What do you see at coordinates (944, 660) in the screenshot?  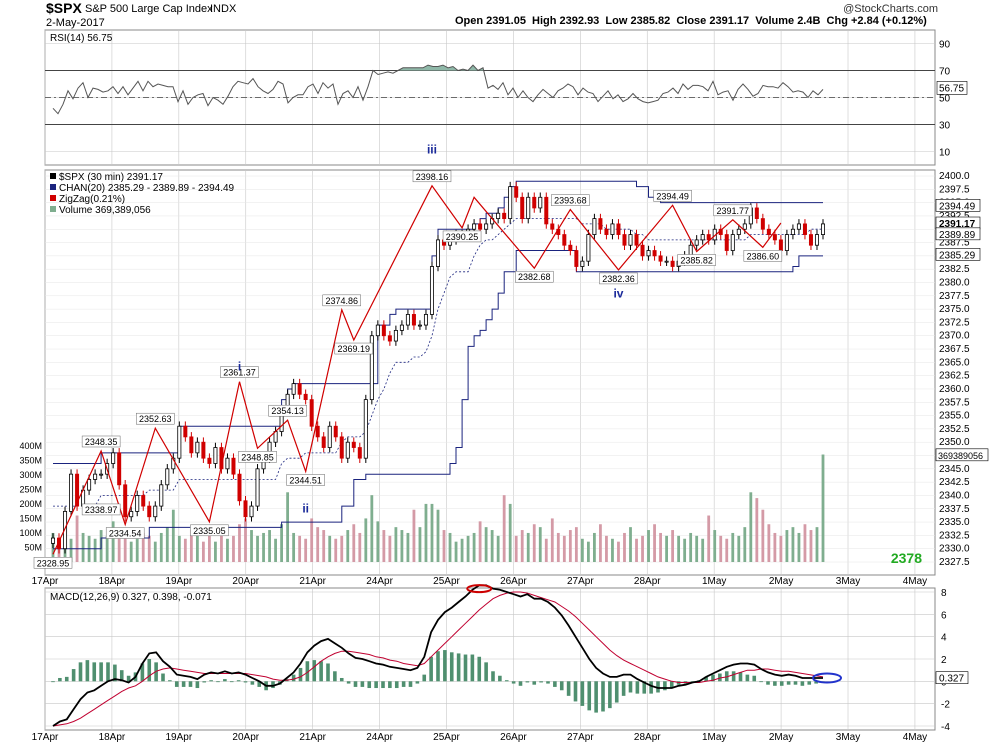 I see `macd-tick-label: 2` at bounding box center [944, 660].